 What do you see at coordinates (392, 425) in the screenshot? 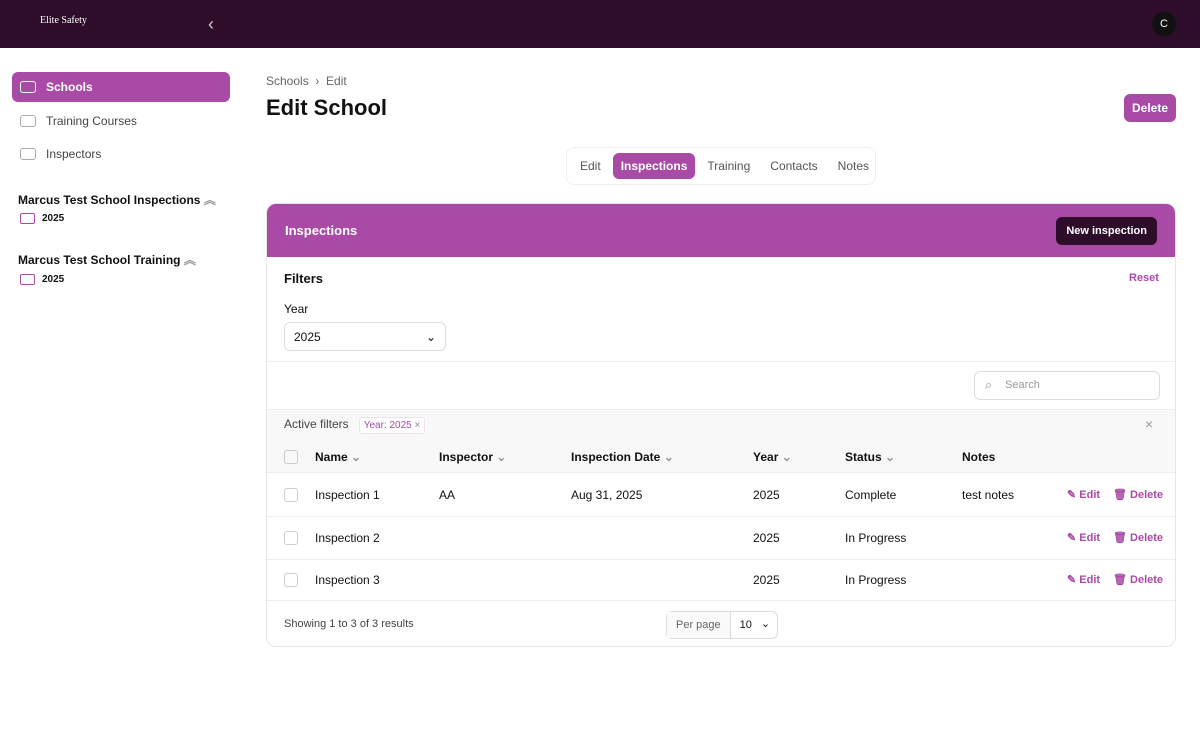
I see `filter-chip: Year: 2025 ×` at bounding box center [392, 425].